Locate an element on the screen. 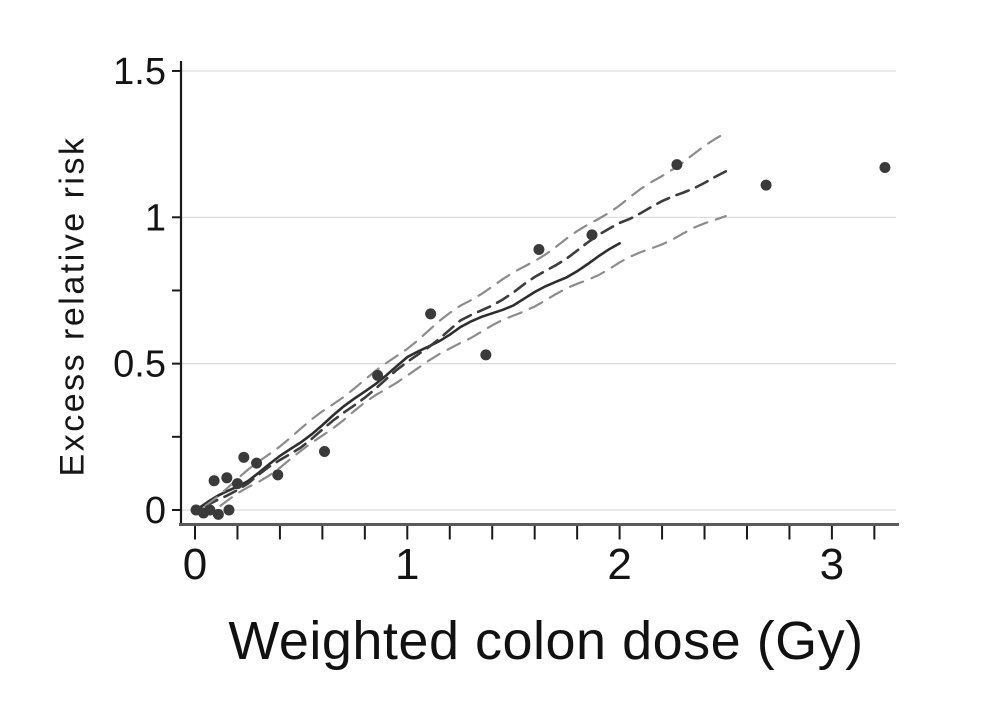 Image resolution: width=1000 pixels, height=720 pixels. y-axis-title: Excess relative risk is located at coordinates (72, 306).